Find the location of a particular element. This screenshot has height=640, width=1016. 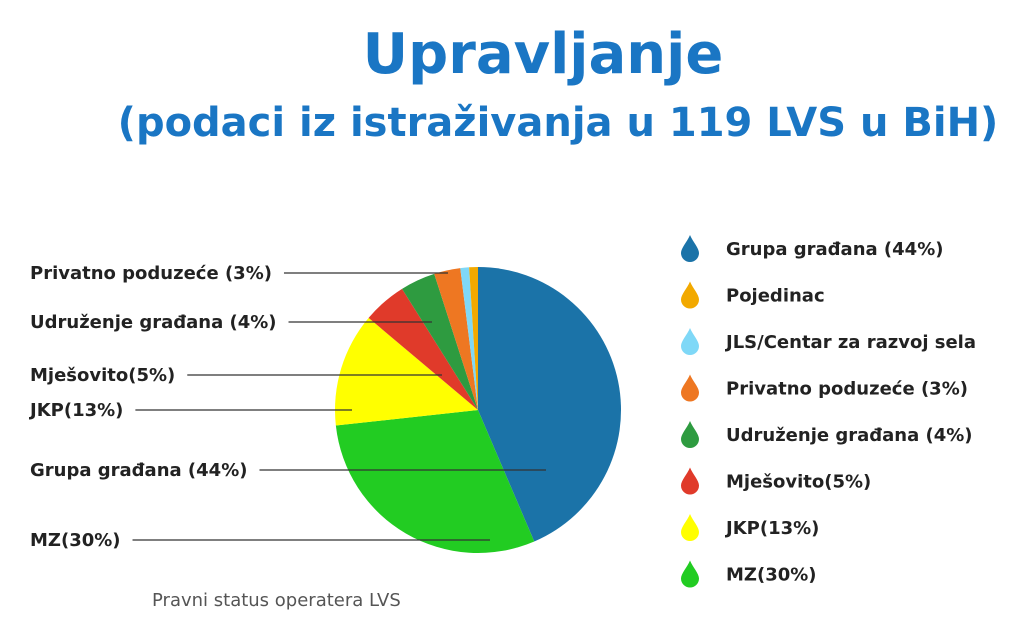

legend-item-udruzenje-gradana-4: Udruženje građana (4%) is located at coordinates (827, 434).